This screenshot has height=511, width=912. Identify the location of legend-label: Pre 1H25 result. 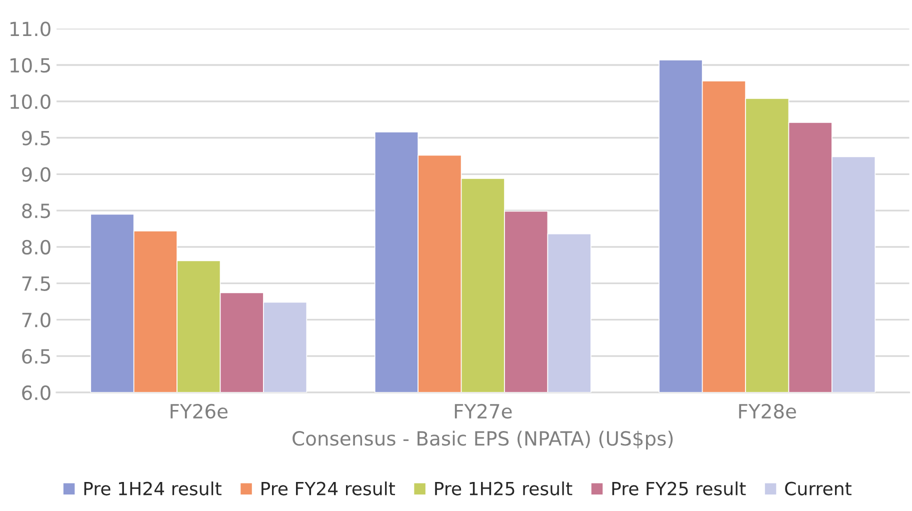
(503, 488).